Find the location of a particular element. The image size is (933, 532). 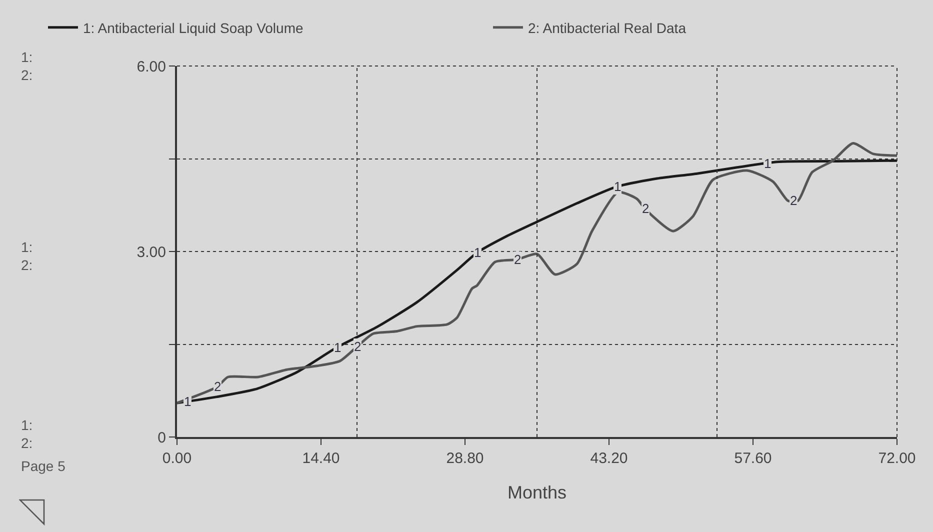

y-tick-label: 0 is located at coordinates (162, 437).